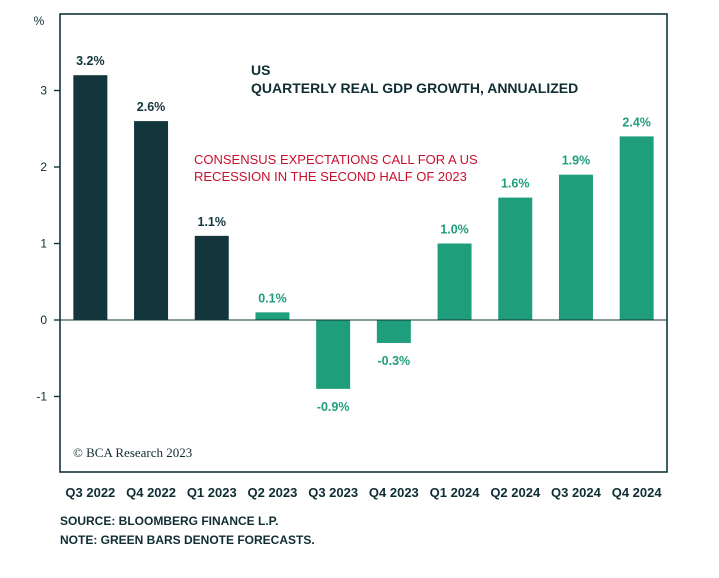 The height and width of the screenshot is (578, 719). I want to click on chart-subtitle: QUARTERLY REAL GDP GROWTH, ANNUALIZED, so click(414, 88).